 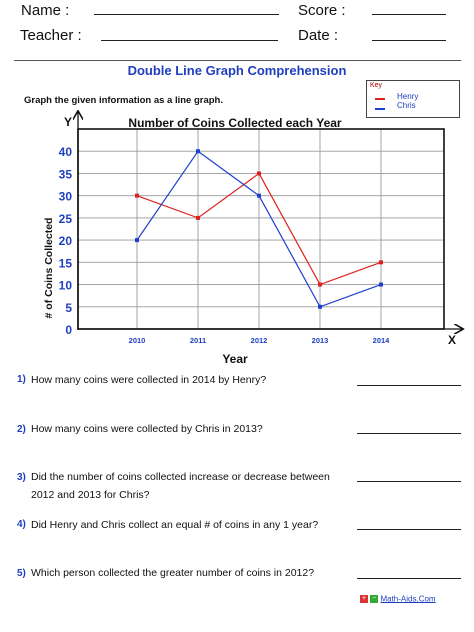 I want to click on x-tick-label: 2014, so click(x=382, y=340).